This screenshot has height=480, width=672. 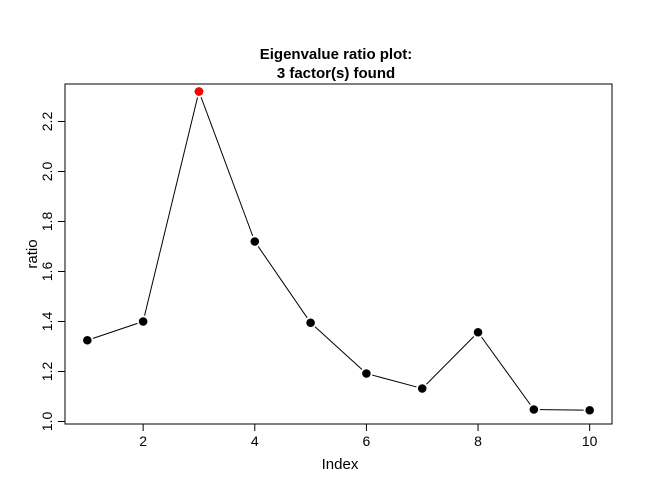 I want to click on y-axis: 1.0 1.2 1.4 1.6 1.8 2.0 2.2, so click(x=52, y=272).